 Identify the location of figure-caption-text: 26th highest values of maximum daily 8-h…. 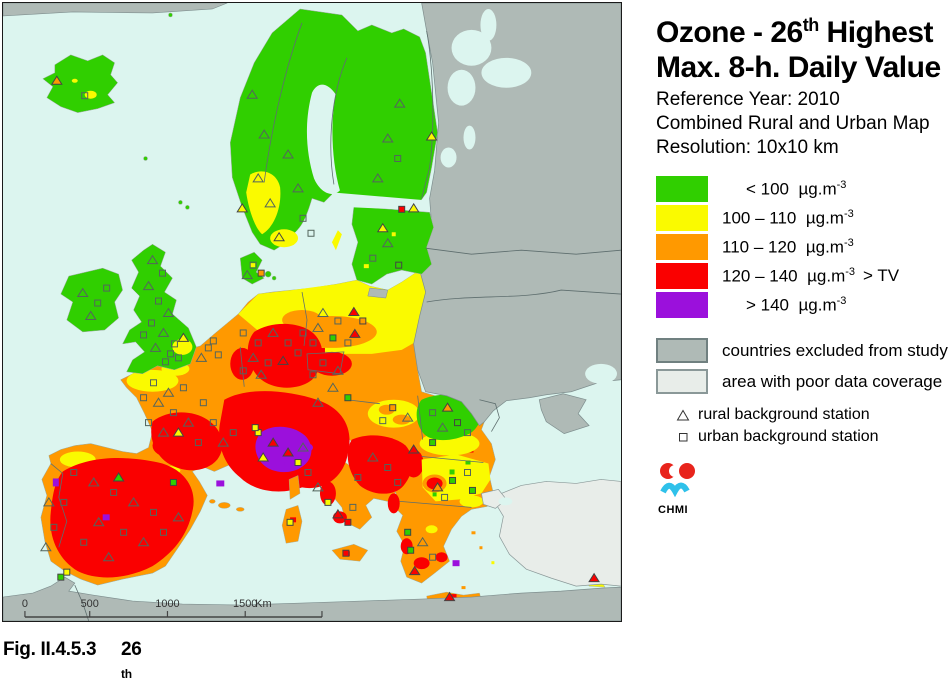
(131, 660).